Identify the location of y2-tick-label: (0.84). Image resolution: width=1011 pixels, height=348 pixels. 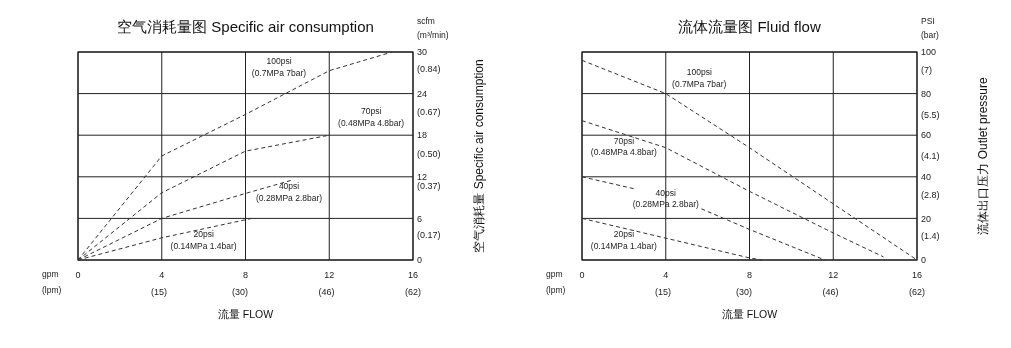
(429, 69).